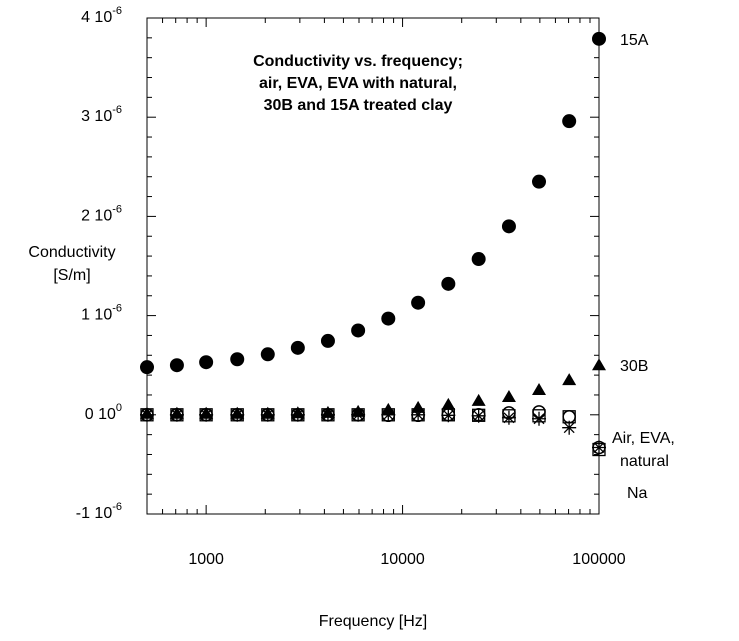  I want to click on y-tick-label: 0 100, so click(103, 412).